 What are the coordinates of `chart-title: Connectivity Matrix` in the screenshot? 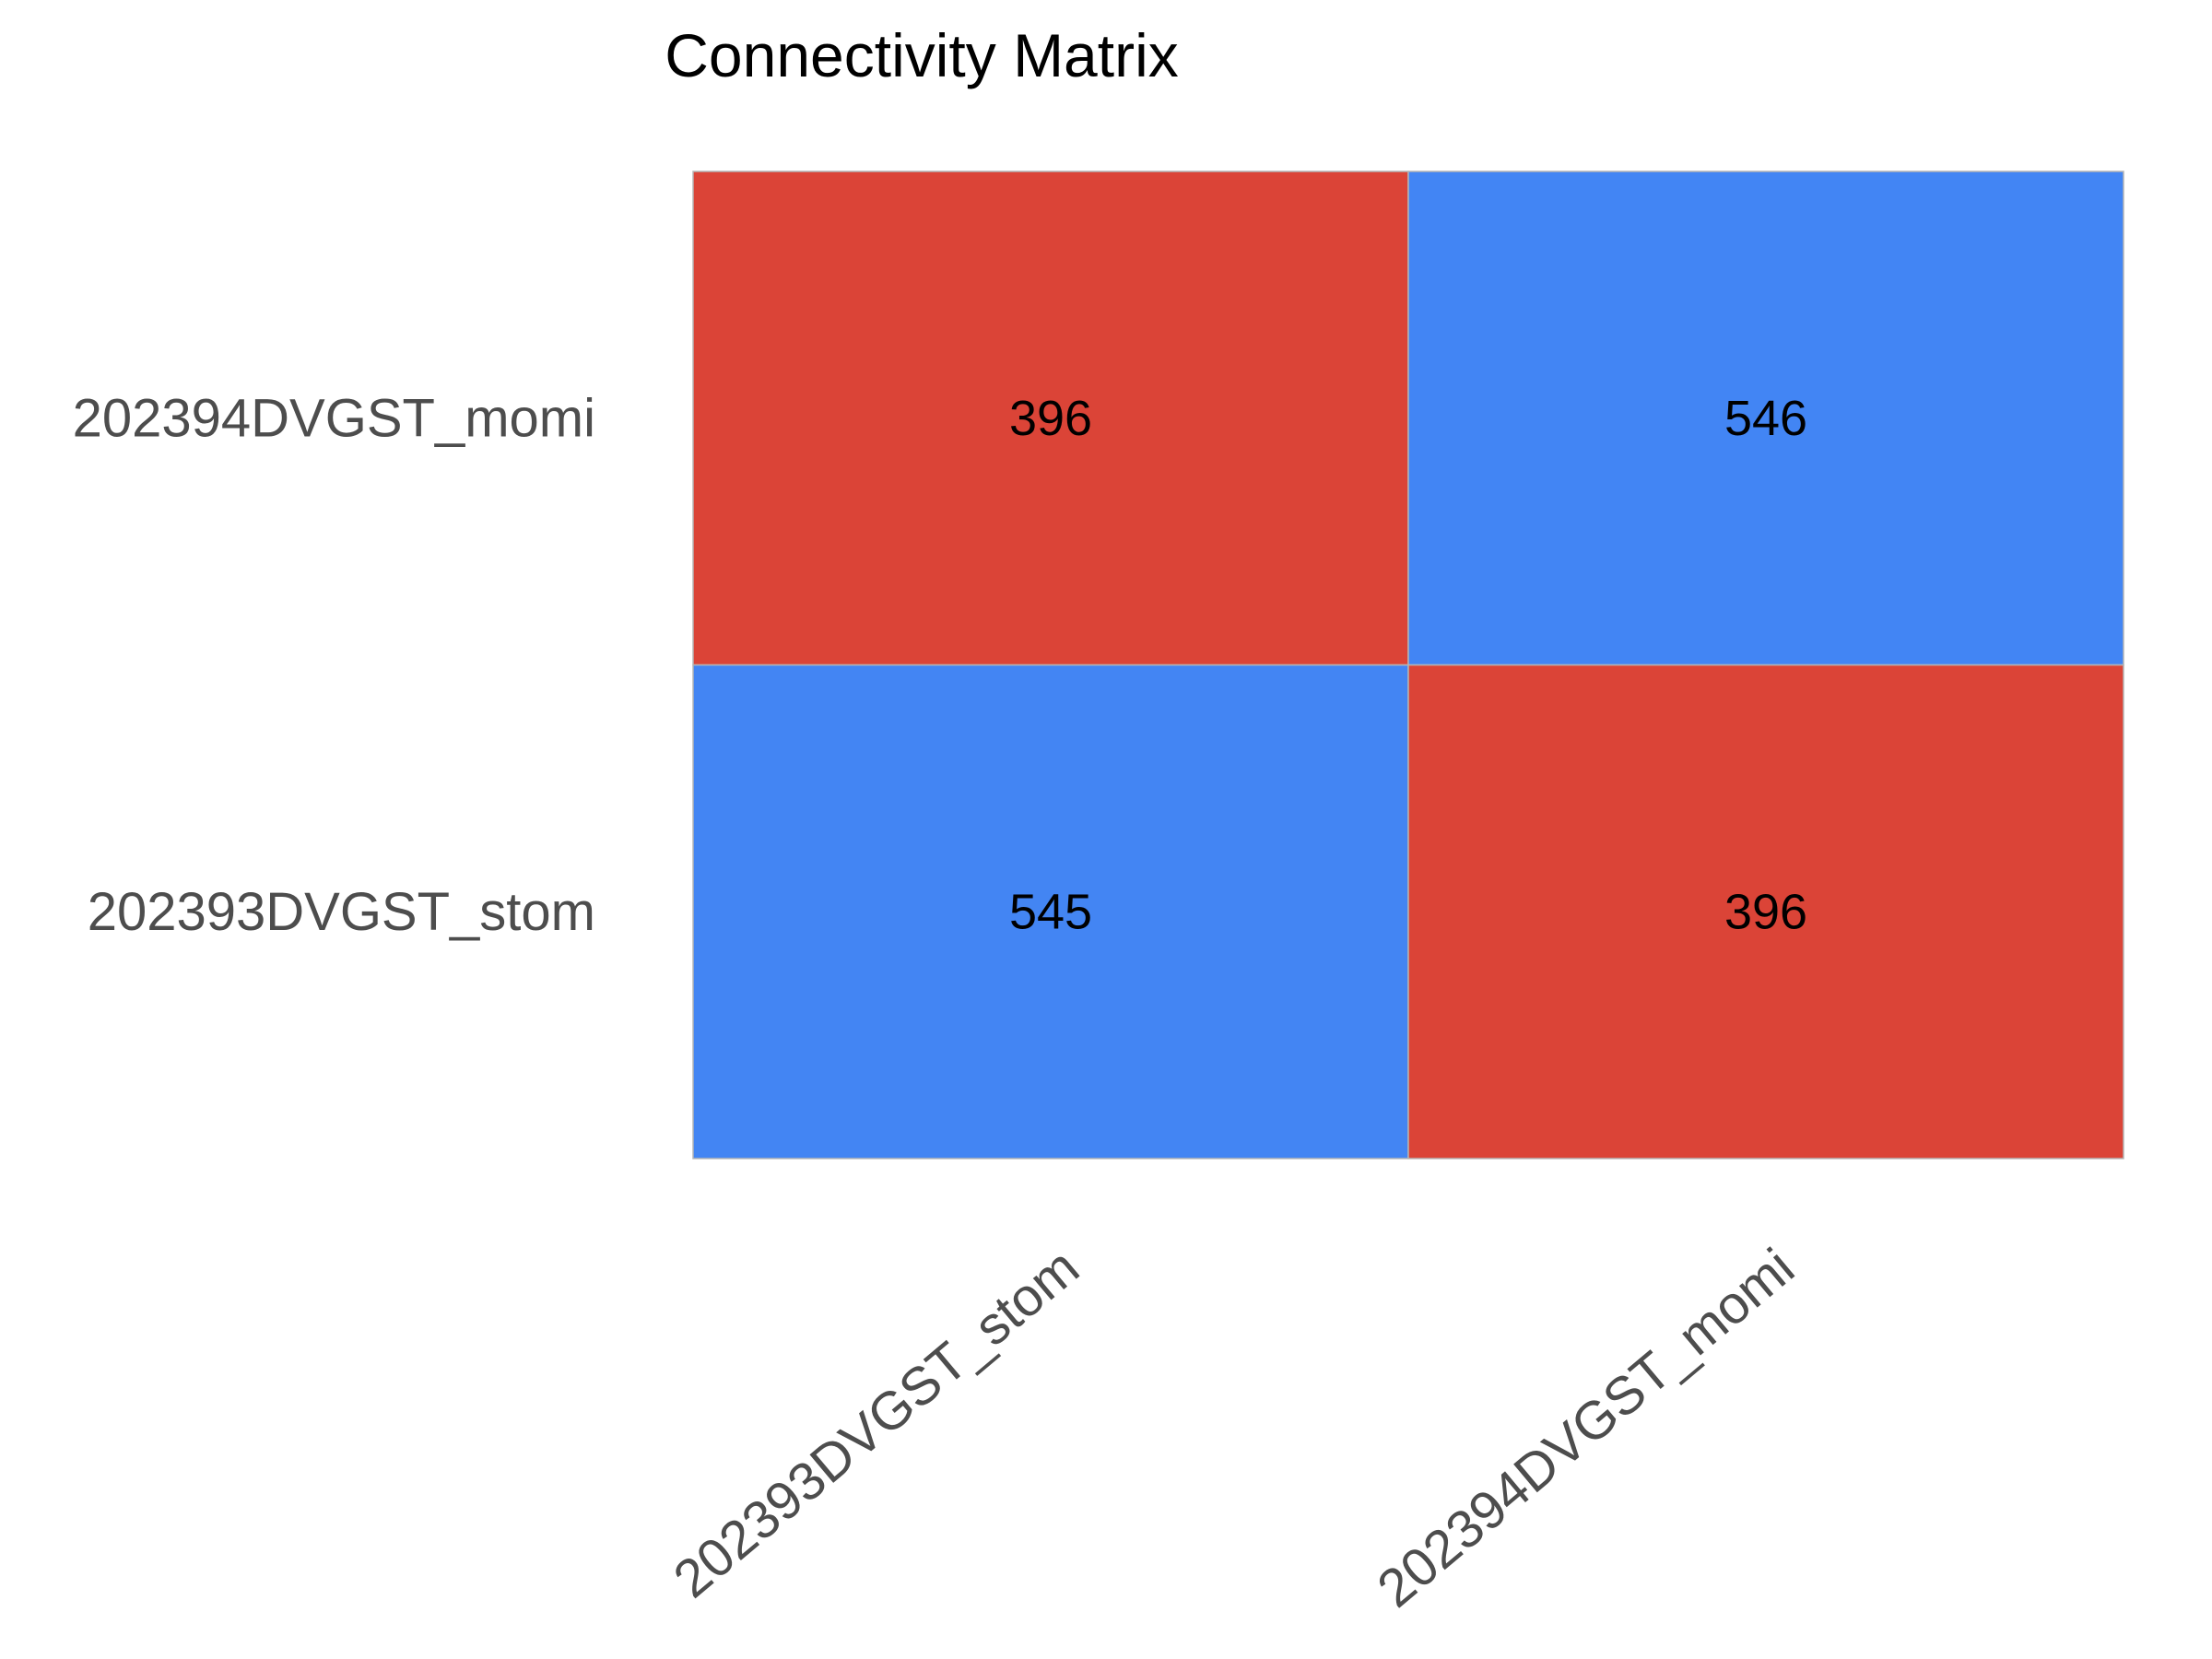 It's located at (922, 55).